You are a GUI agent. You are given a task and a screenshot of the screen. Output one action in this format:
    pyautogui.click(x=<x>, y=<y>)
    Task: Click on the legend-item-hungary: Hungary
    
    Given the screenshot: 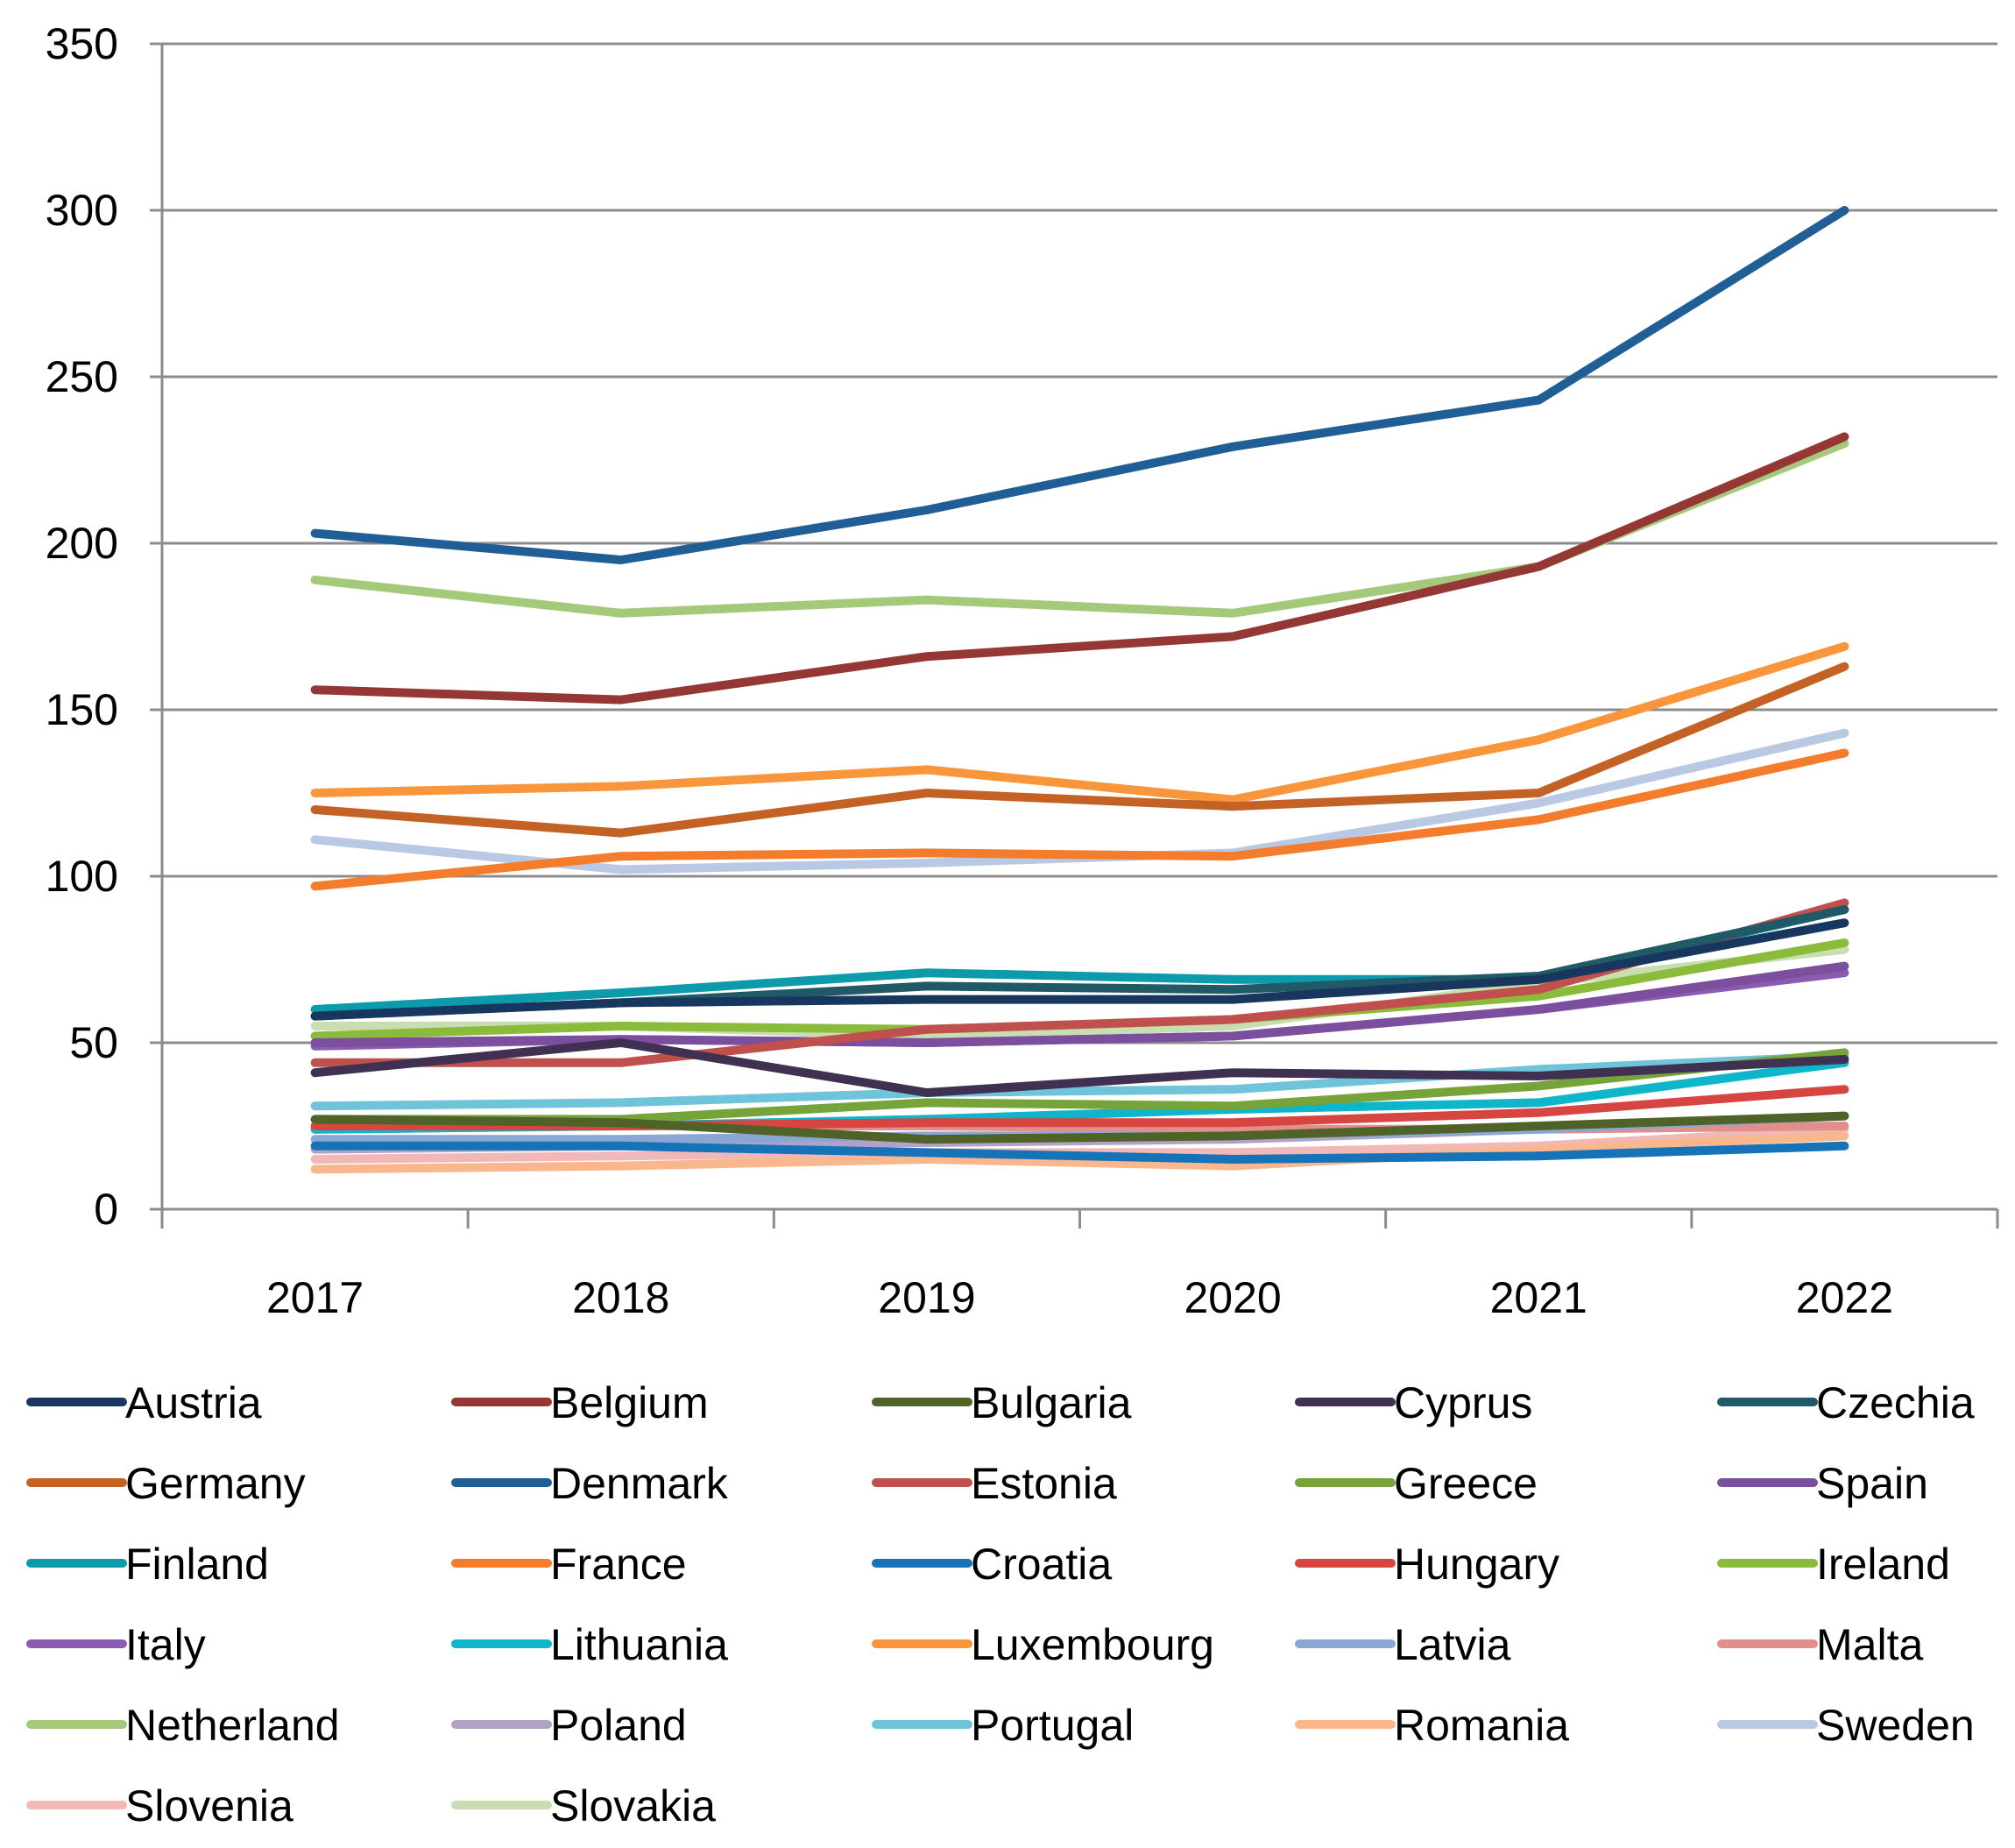 What is the action you would take?
    pyautogui.click(x=1427, y=1564)
    